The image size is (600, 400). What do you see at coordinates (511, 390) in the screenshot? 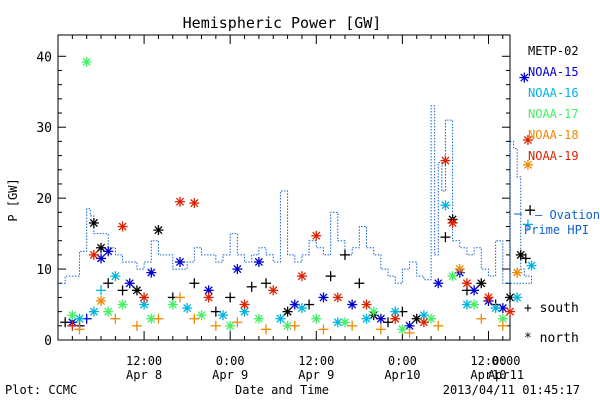
I see `footer-right: 2013/04/11 01:45:17` at bounding box center [511, 390].